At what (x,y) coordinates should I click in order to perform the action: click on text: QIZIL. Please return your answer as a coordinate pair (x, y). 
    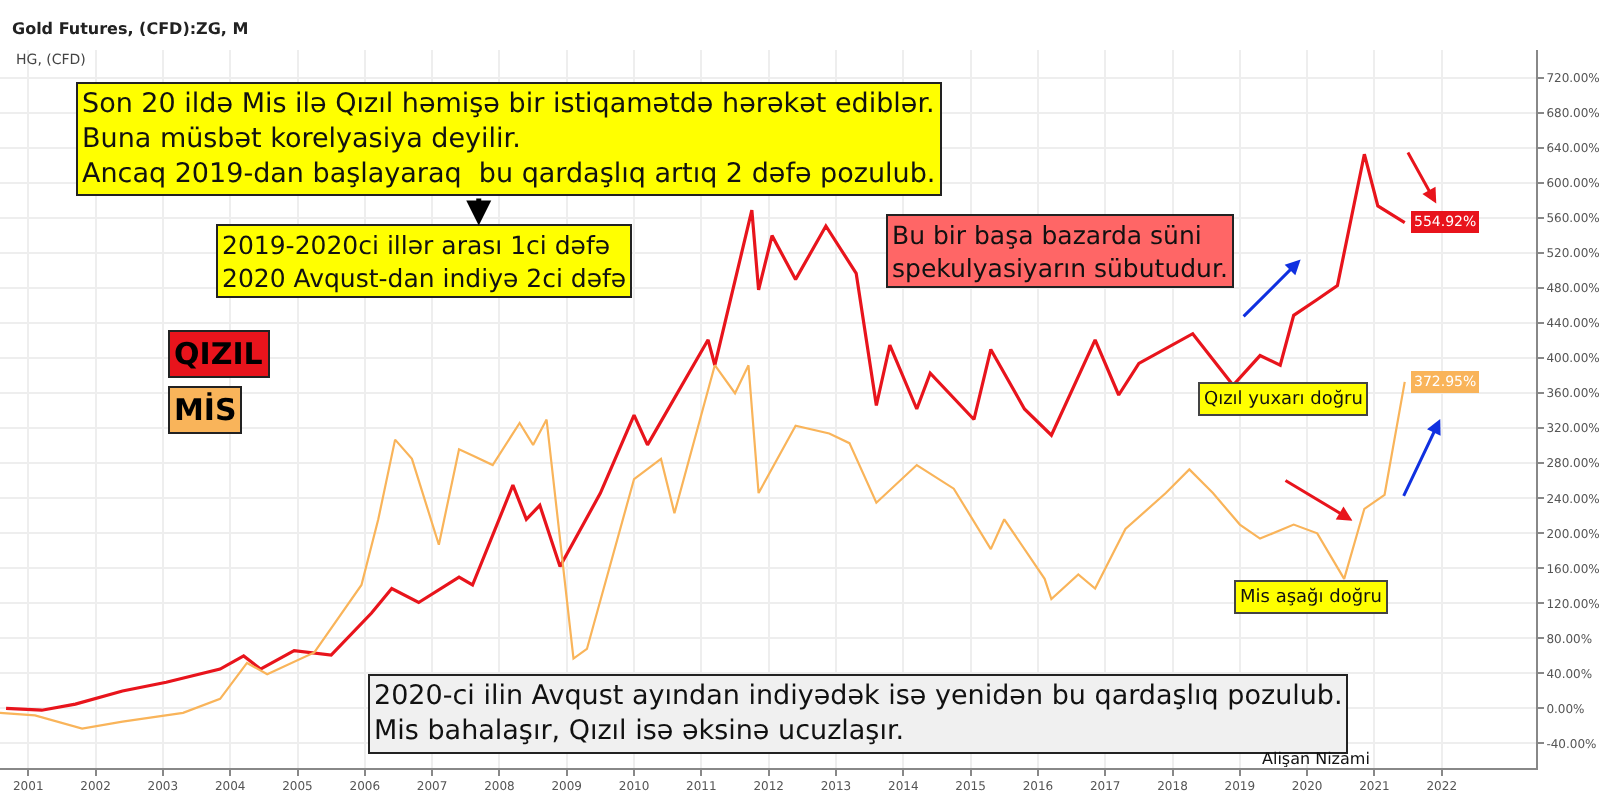
    Looking at the image, I should click on (219, 354).